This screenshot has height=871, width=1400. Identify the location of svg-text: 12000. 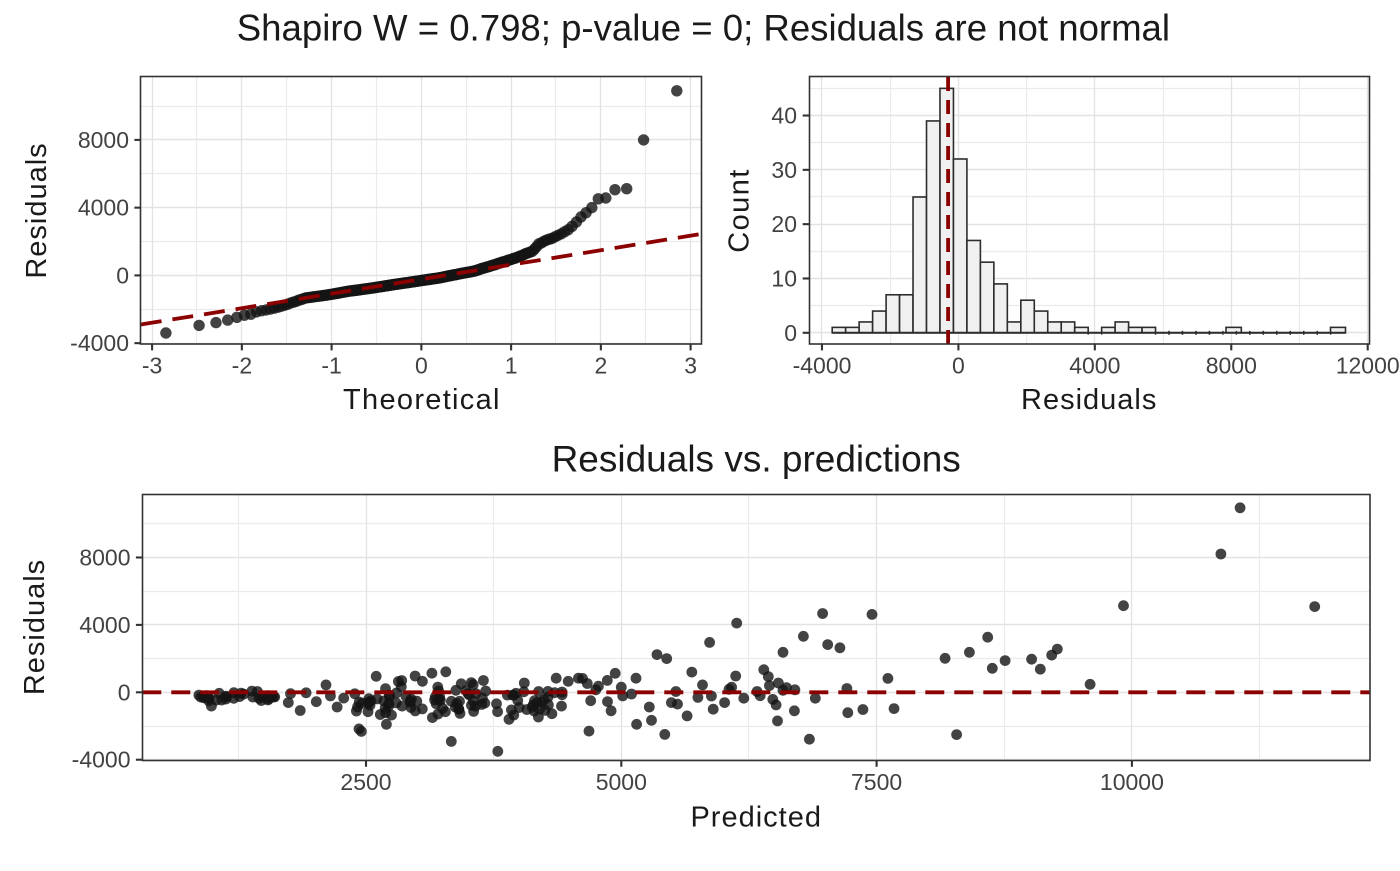
(1368, 366).